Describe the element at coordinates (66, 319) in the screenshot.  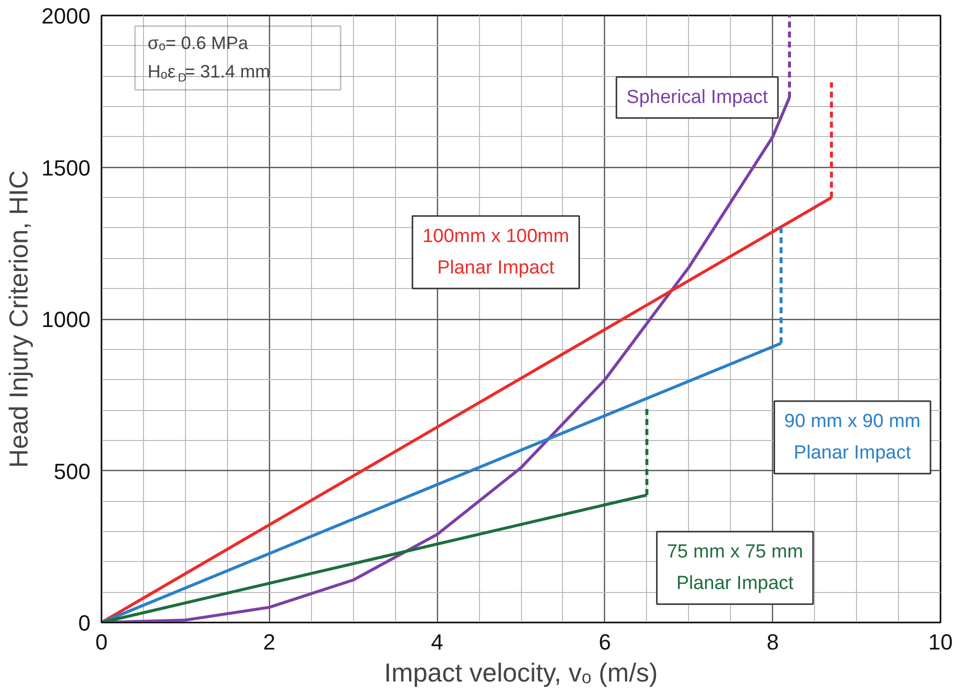
I see `y-tick-label: 1000` at that location.